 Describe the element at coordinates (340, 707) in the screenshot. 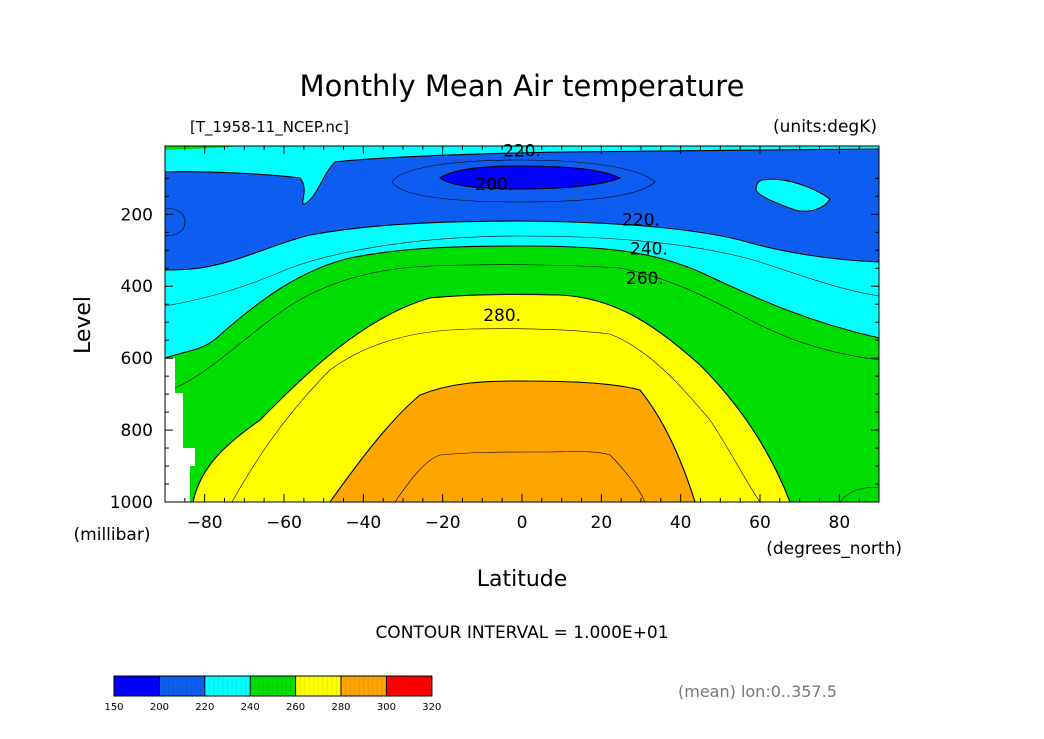

I see `colorbar-label: 280` at that location.